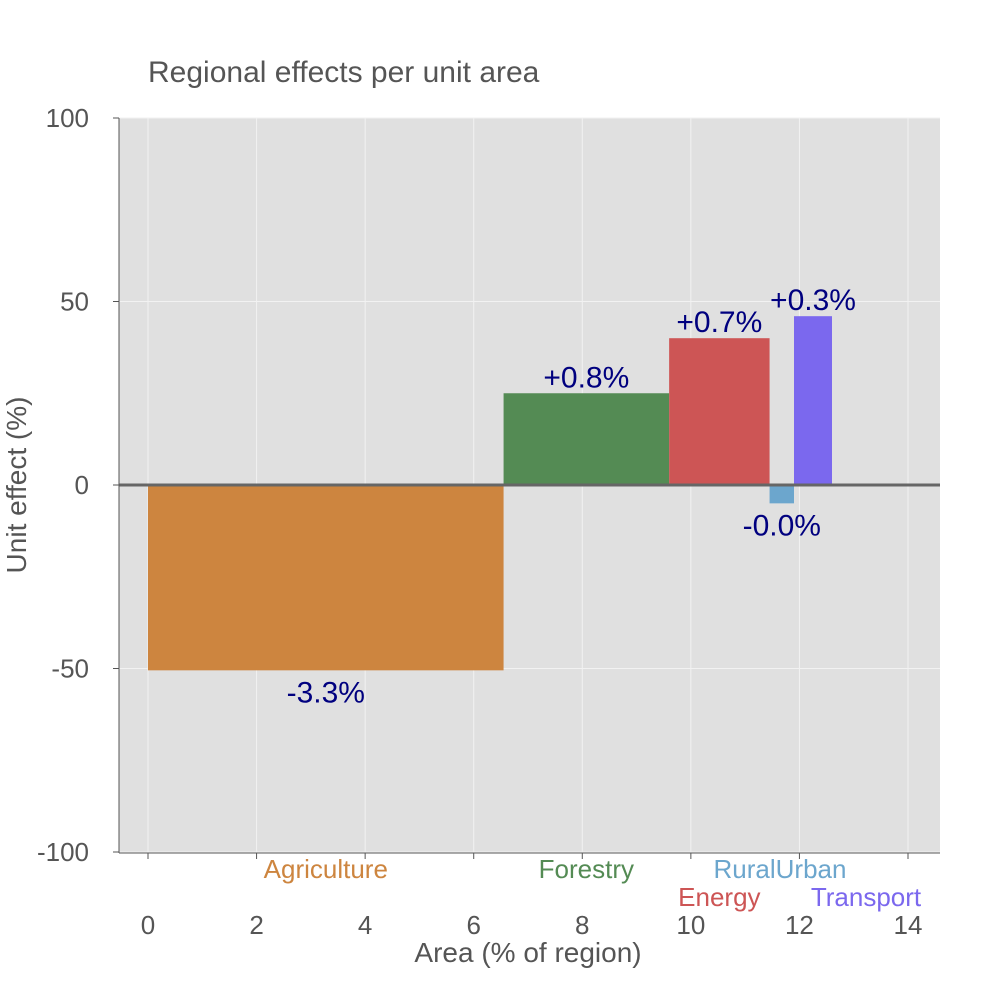  Describe the element at coordinates (67, 118) in the screenshot. I see `y-tick-label: 100` at that location.